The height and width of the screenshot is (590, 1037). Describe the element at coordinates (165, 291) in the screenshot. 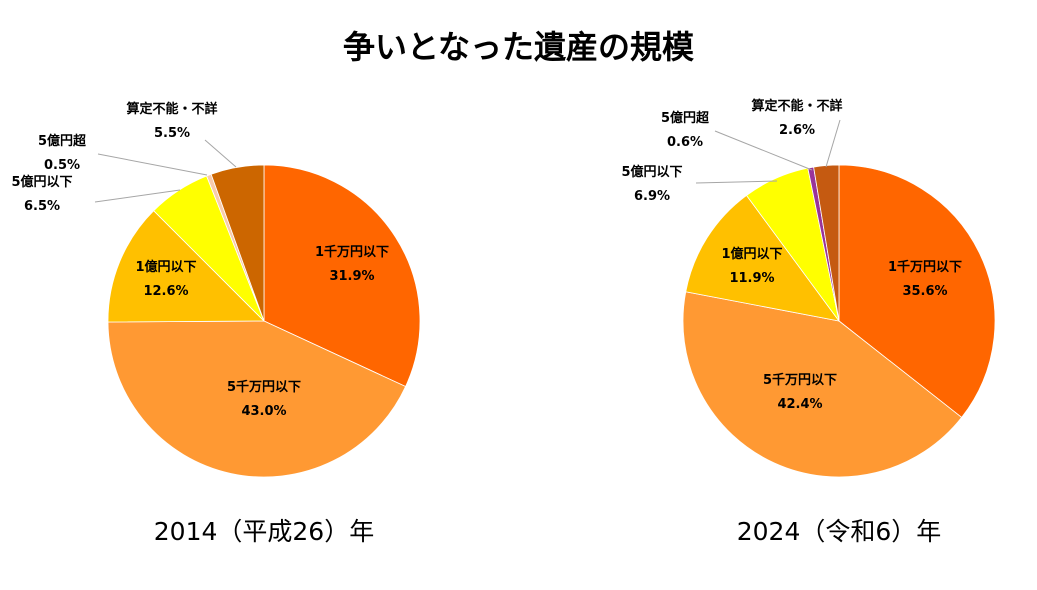

I see `slice-value-label: 12.6%` at that location.